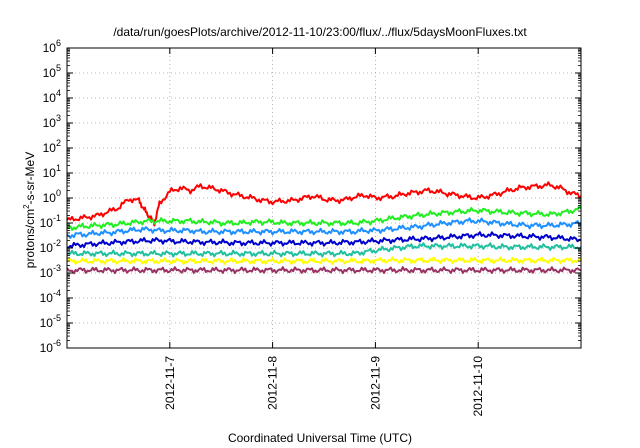 This screenshot has height=448, width=640. What do you see at coordinates (58, 193) in the screenshot?
I see `y-tick-label-exponent: 0` at bounding box center [58, 193].